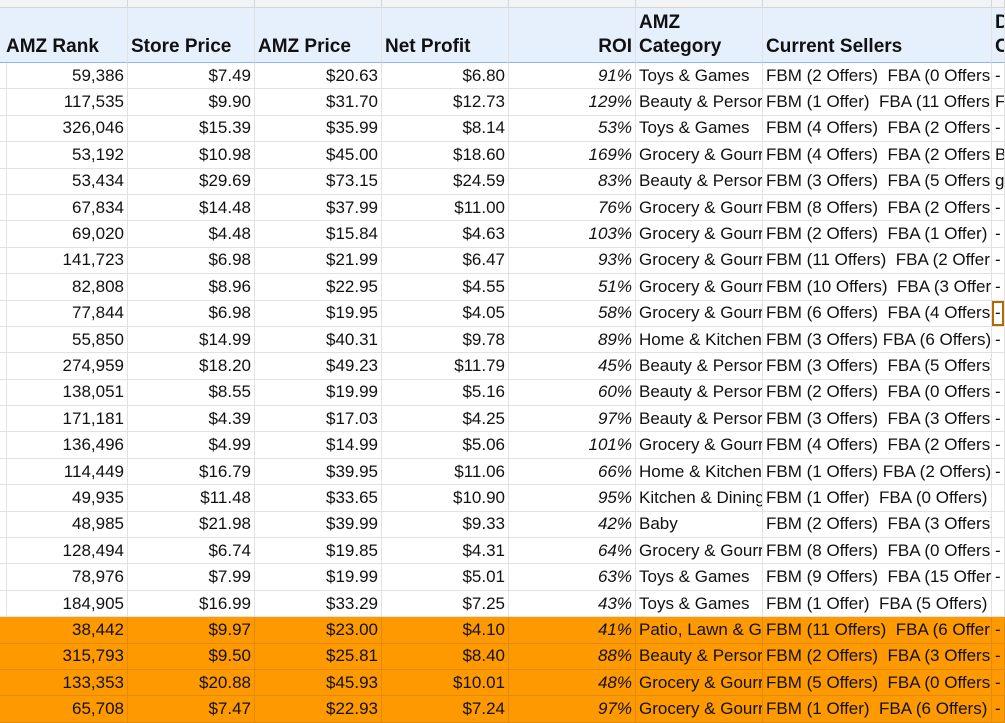 The width and height of the screenshot is (1005, 723). What do you see at coordinates (998, 181) in the screenshot?
I see `cell: g` at bounding box center [998, 181].